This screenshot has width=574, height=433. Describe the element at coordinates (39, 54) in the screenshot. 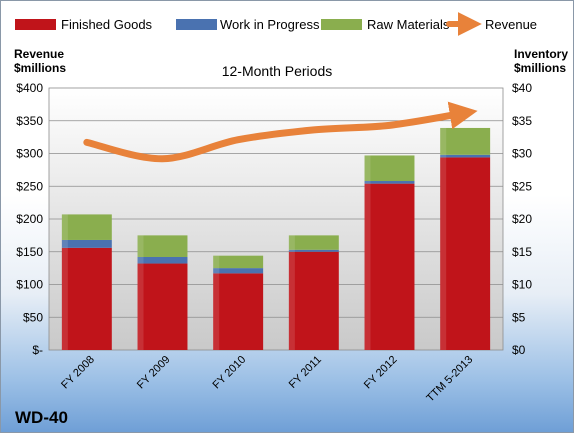

I see `left-axis-title-line1: Revenue` at that location.